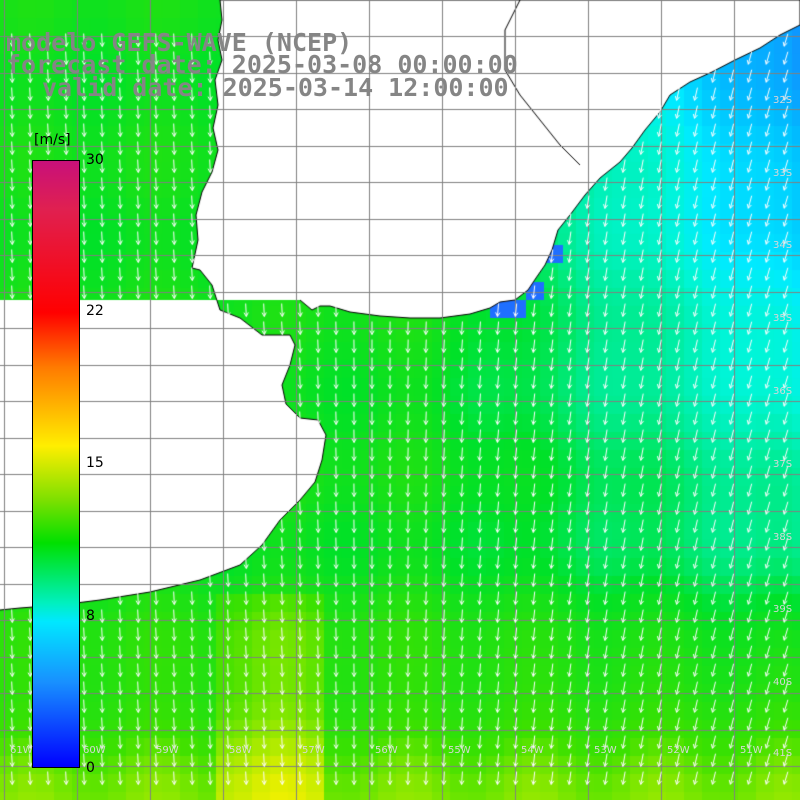 The height and width of the screenshot is (800, 800). I want to click on forecast-date: forecast date: 2025-03-08 00:00:00, so click(262, 64).